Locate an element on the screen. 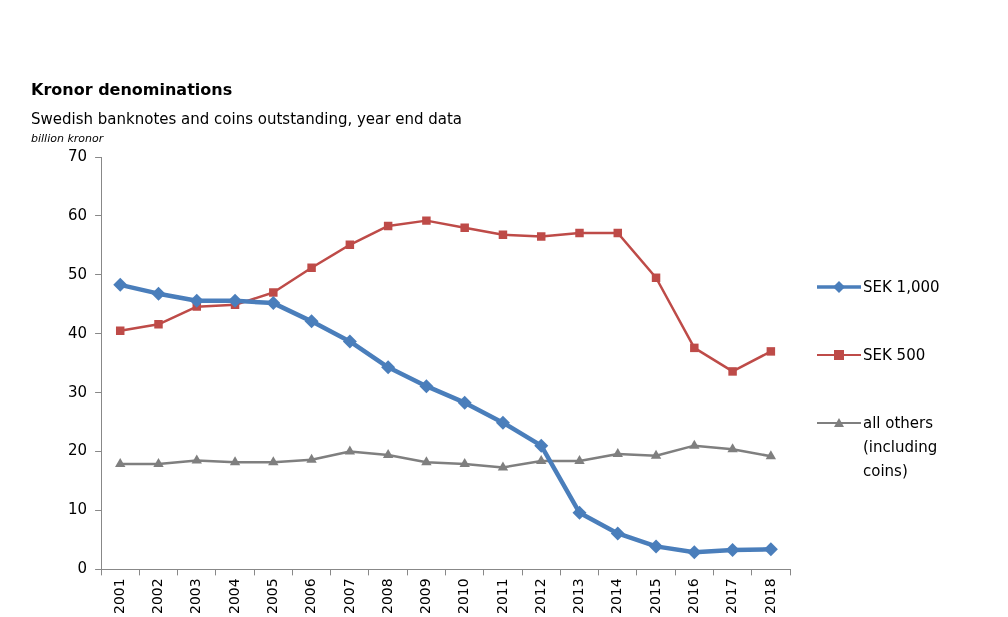  x-tick-label: 2001 is located at coordinates (118, 596).